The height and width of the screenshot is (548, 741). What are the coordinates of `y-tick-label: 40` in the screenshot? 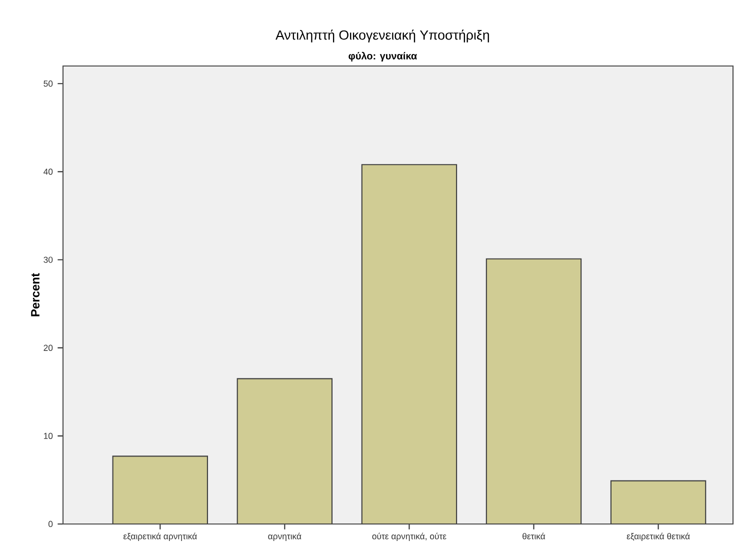 It's located at (48, 171).